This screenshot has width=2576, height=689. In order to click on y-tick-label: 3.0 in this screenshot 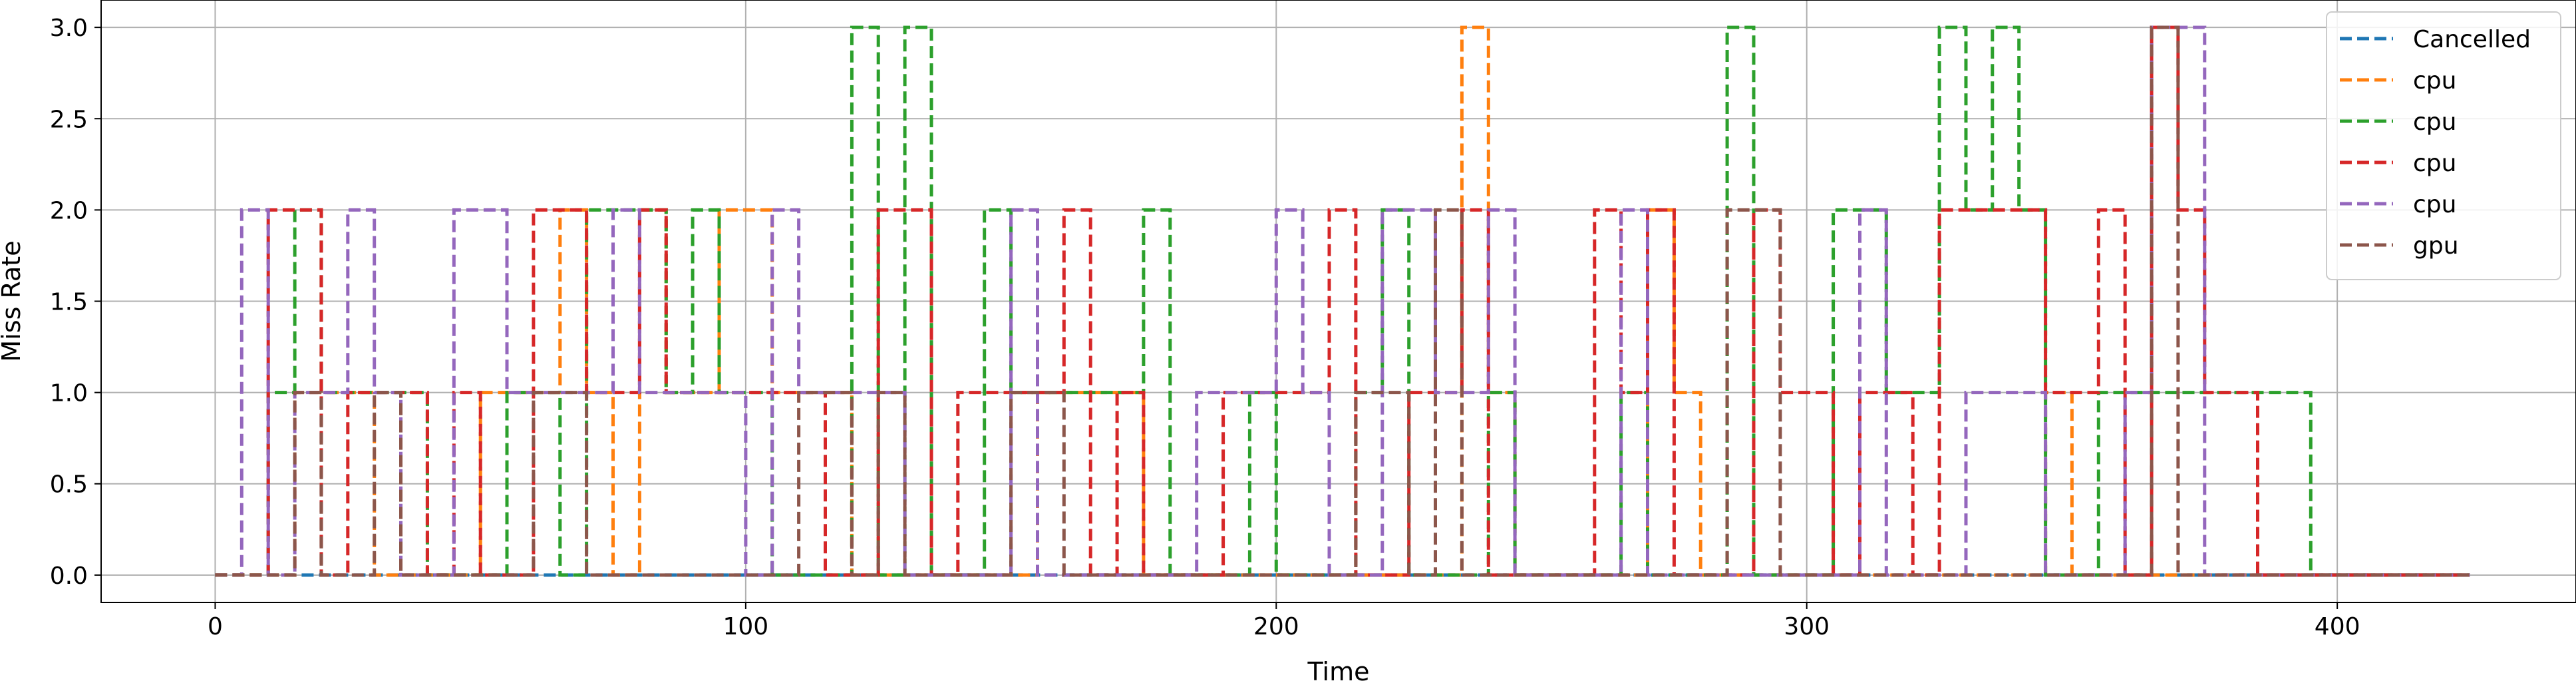, I will do `click(69, 28)`.